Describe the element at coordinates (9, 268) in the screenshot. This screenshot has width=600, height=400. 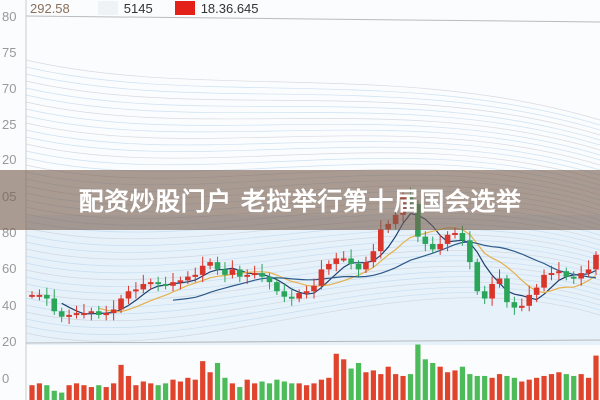
I see `y-tick-label: 60` at that location.